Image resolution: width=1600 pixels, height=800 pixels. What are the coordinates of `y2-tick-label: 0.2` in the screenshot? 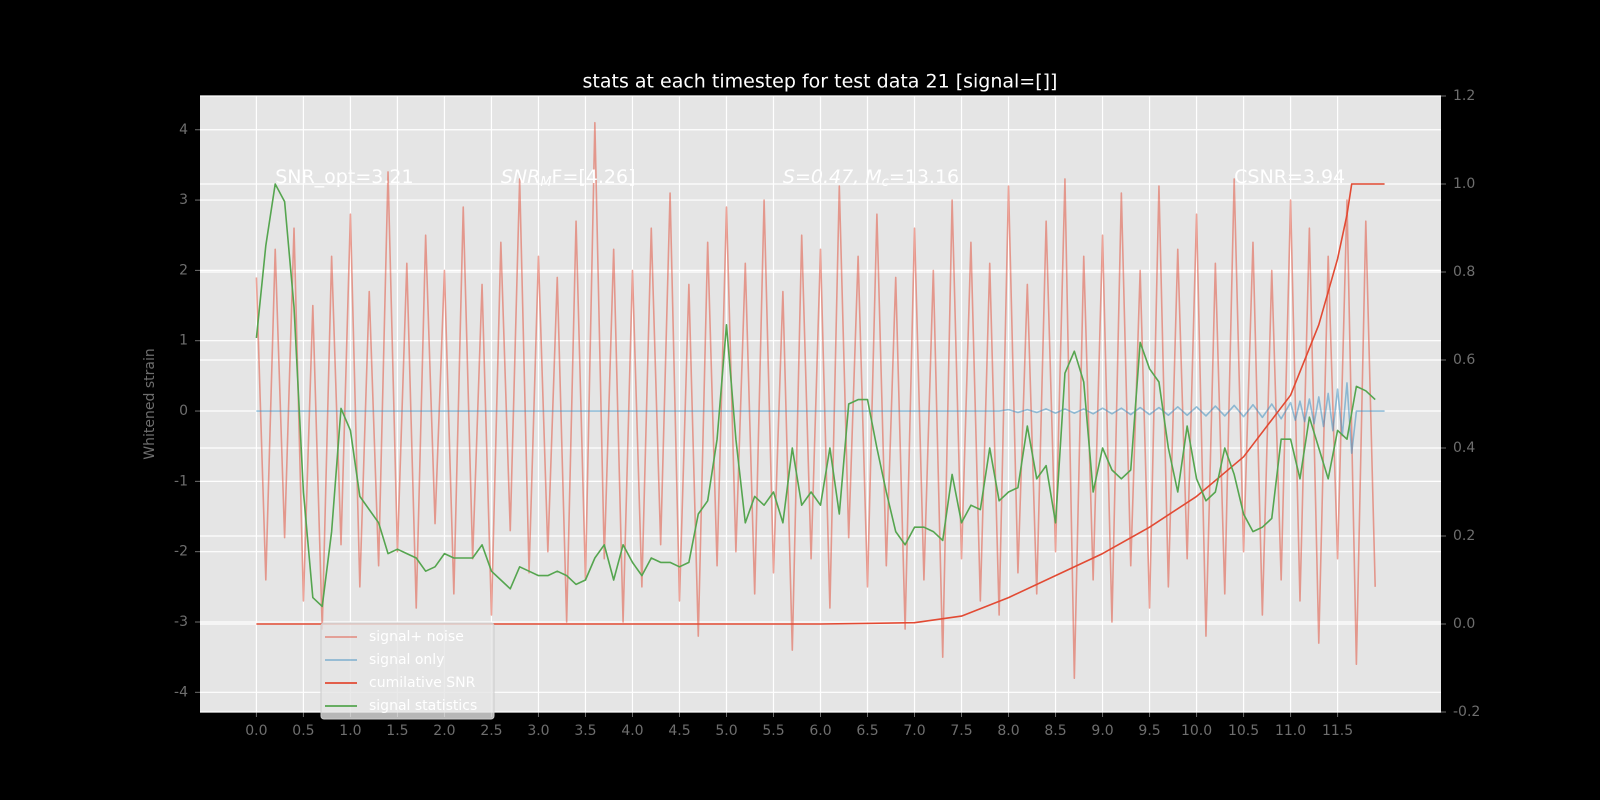 It's located at (1464, 536).